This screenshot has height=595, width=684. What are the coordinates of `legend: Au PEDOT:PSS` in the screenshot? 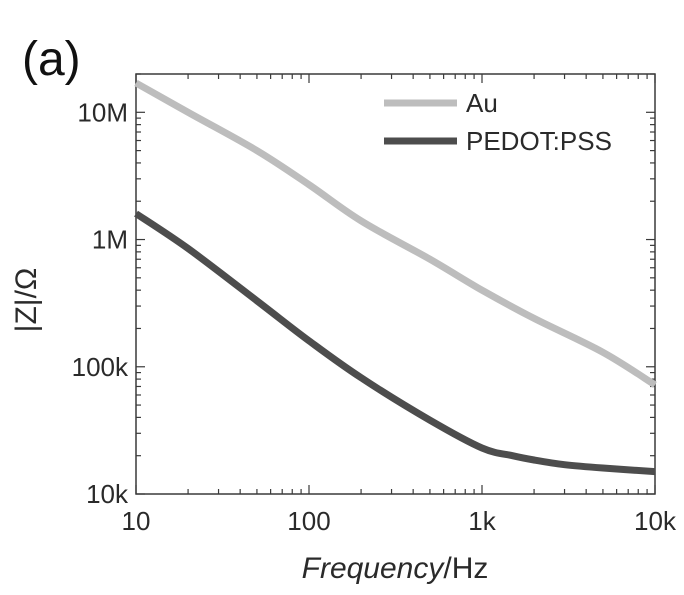 It's located at (498, 122).